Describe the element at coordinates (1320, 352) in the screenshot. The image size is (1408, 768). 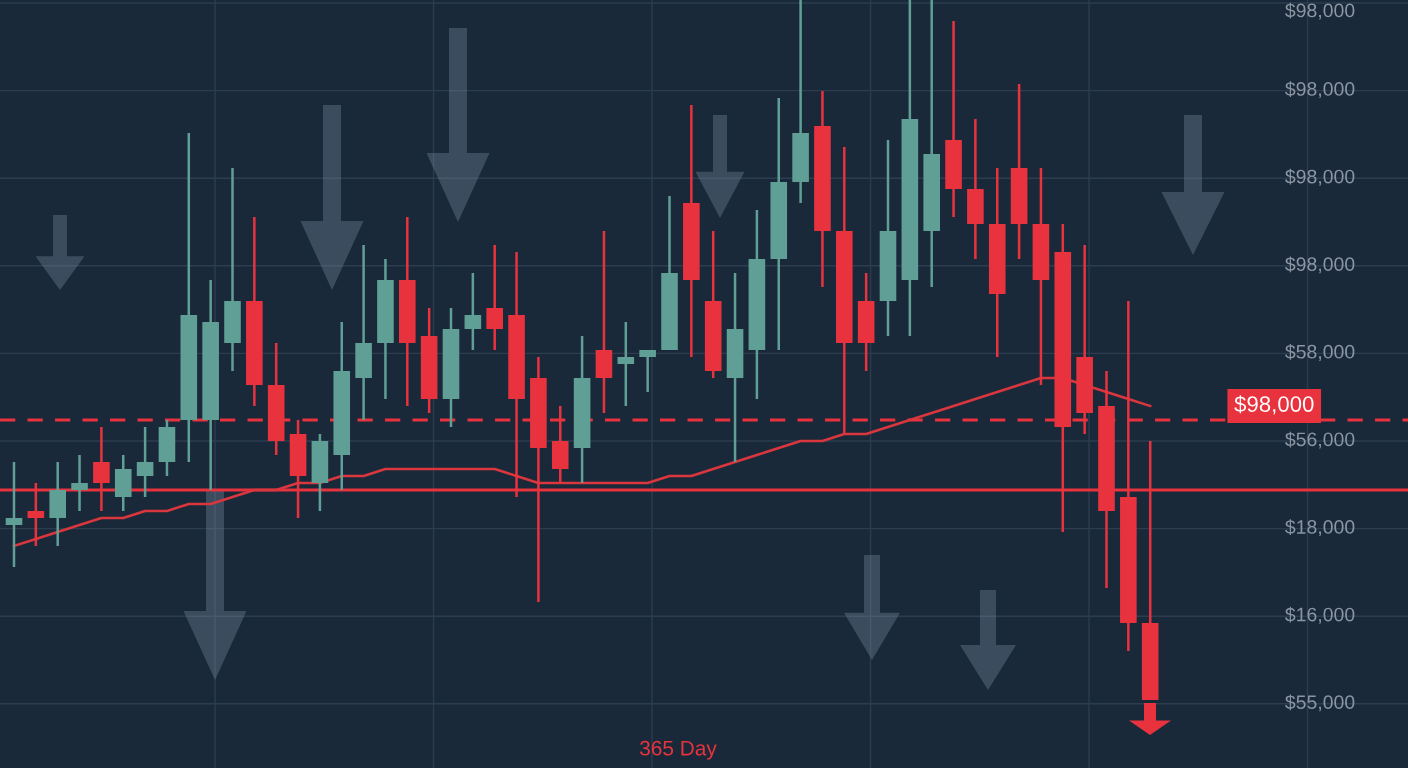
I see `text: $58,000` at that location.